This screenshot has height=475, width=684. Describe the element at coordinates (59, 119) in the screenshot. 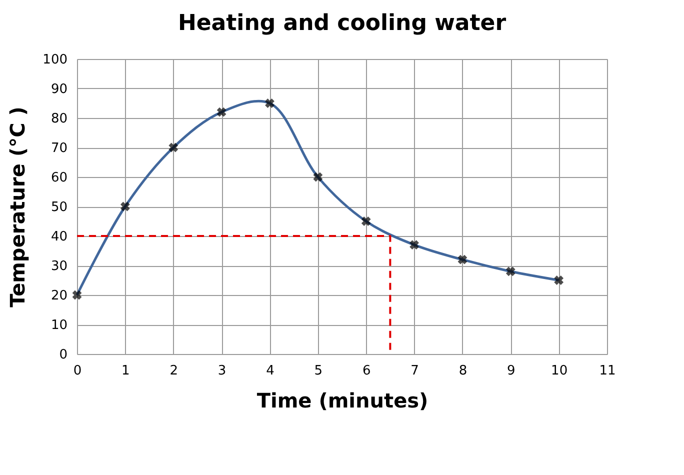

I see `y-tick-label: 80` at that location.